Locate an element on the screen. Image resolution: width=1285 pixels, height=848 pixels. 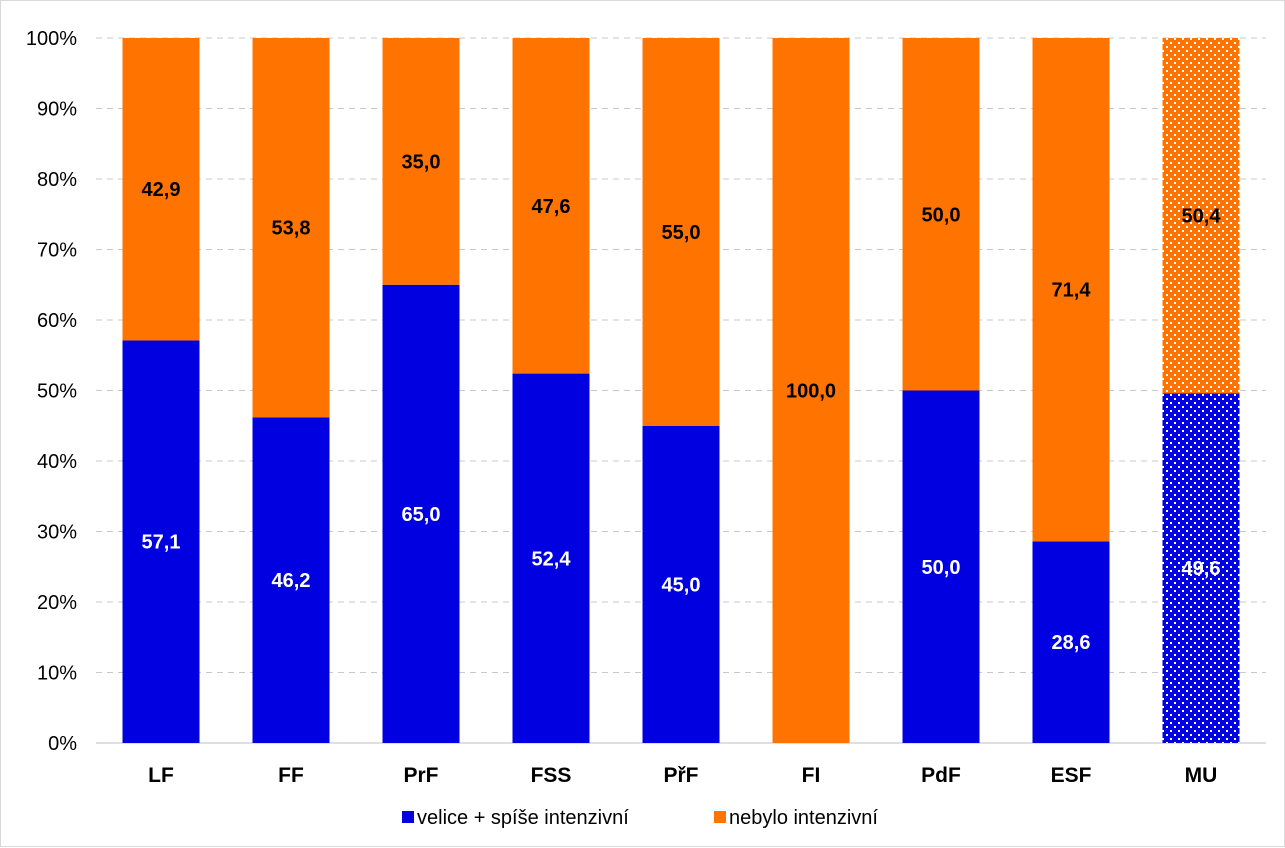
x-tick-label: PdF is located at coordinates (941, 775).